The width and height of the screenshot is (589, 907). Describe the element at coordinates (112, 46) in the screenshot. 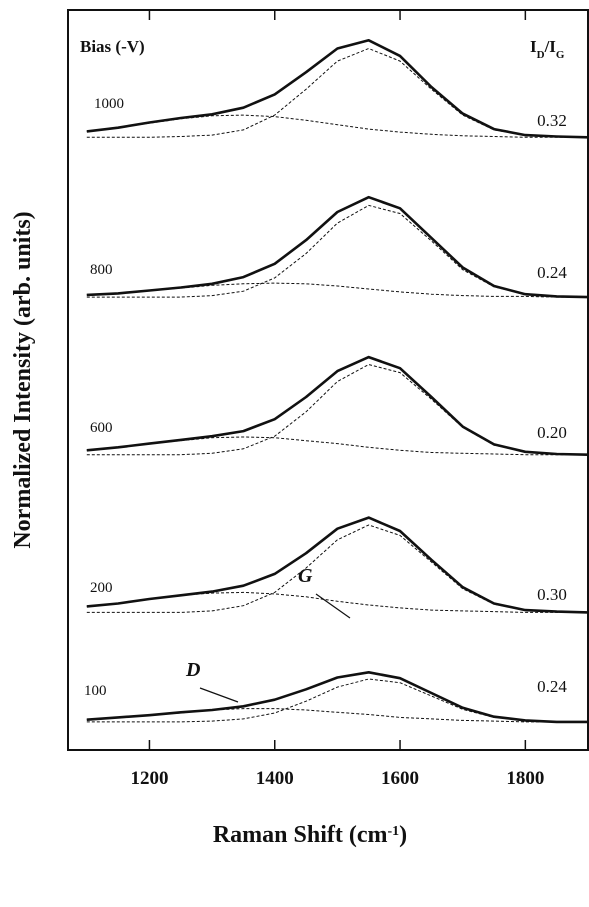

I see `bias-header: Bias (-V)` at that location.